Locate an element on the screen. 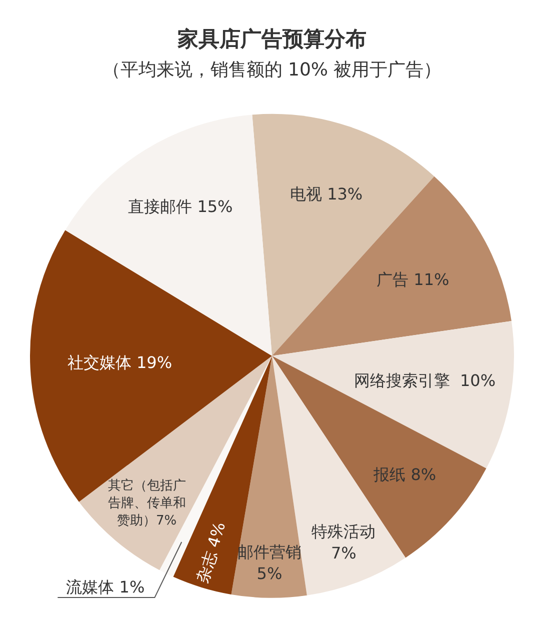  slice-label: 特殊活动 is located at coordinates (344, 531).